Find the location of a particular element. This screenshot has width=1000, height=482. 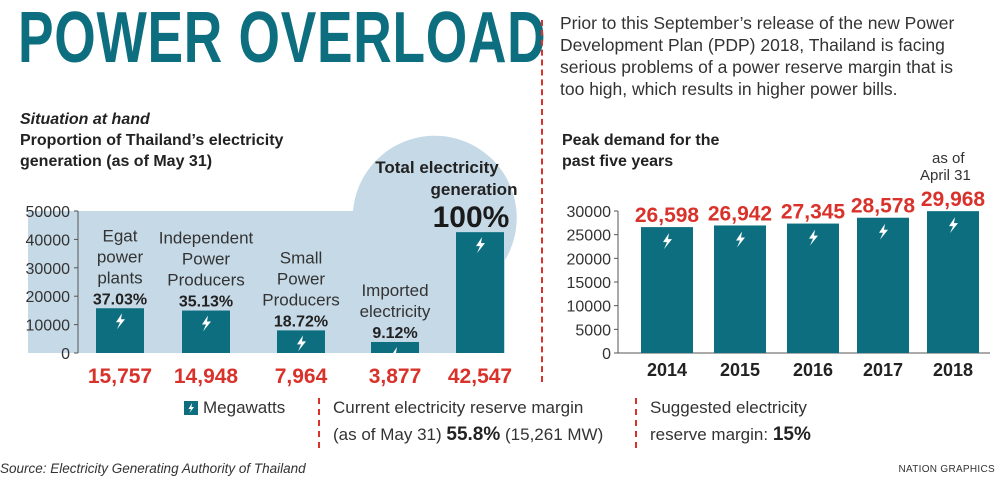

value-label: 28,578 is located at coordinates (883, 206).